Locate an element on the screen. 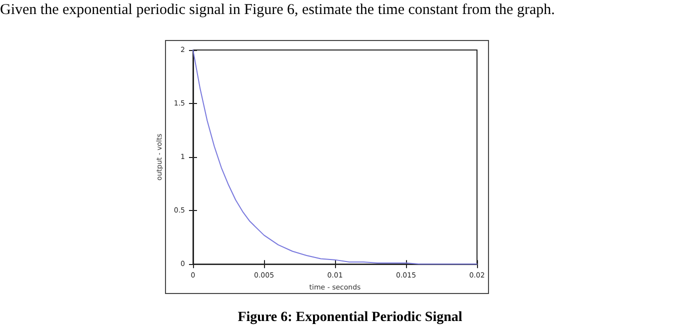 This screenshot has height=332, width=700. chart-title: Given the exponential periodic signal in Figure 6, estimate the time constant from the graph. is located at coordinates (277, 10).